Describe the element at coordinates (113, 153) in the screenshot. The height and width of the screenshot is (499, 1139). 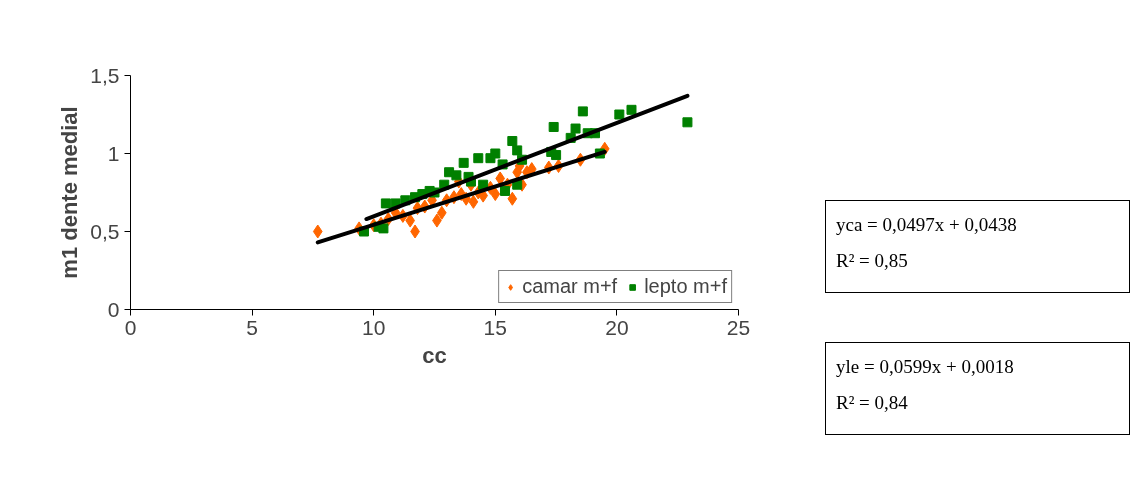
I see `y-tick-label: 1` at that location.